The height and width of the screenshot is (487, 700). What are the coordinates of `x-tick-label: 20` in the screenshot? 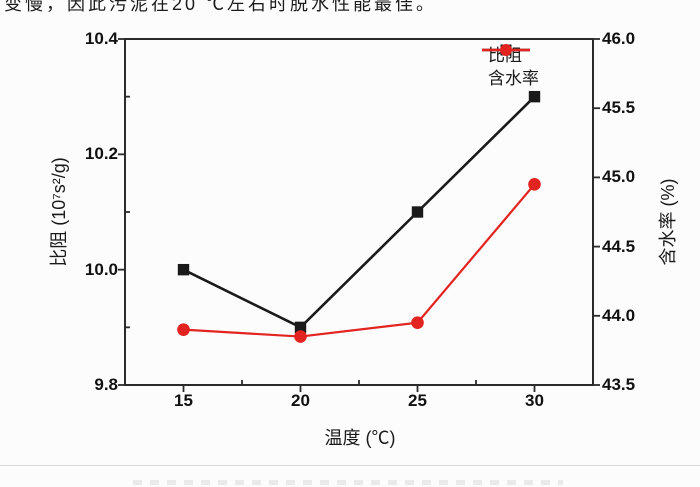 It's located at (300, 400).